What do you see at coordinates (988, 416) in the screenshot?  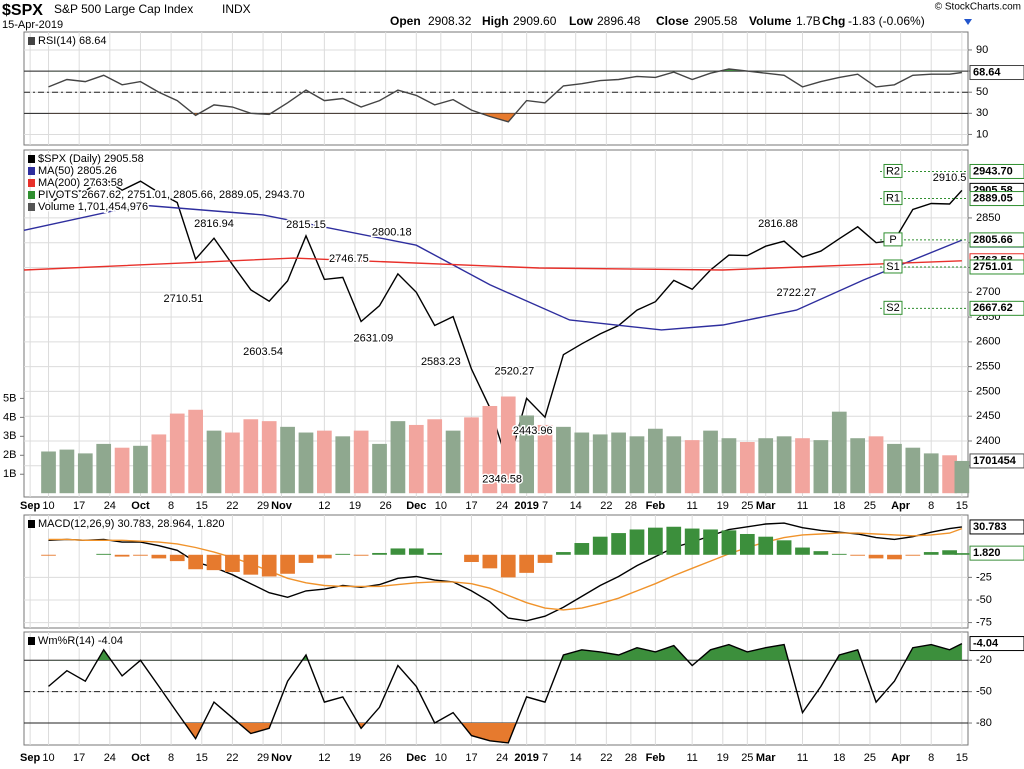 I see `y-tick-label: 2450` at bounding box center [988, 416].